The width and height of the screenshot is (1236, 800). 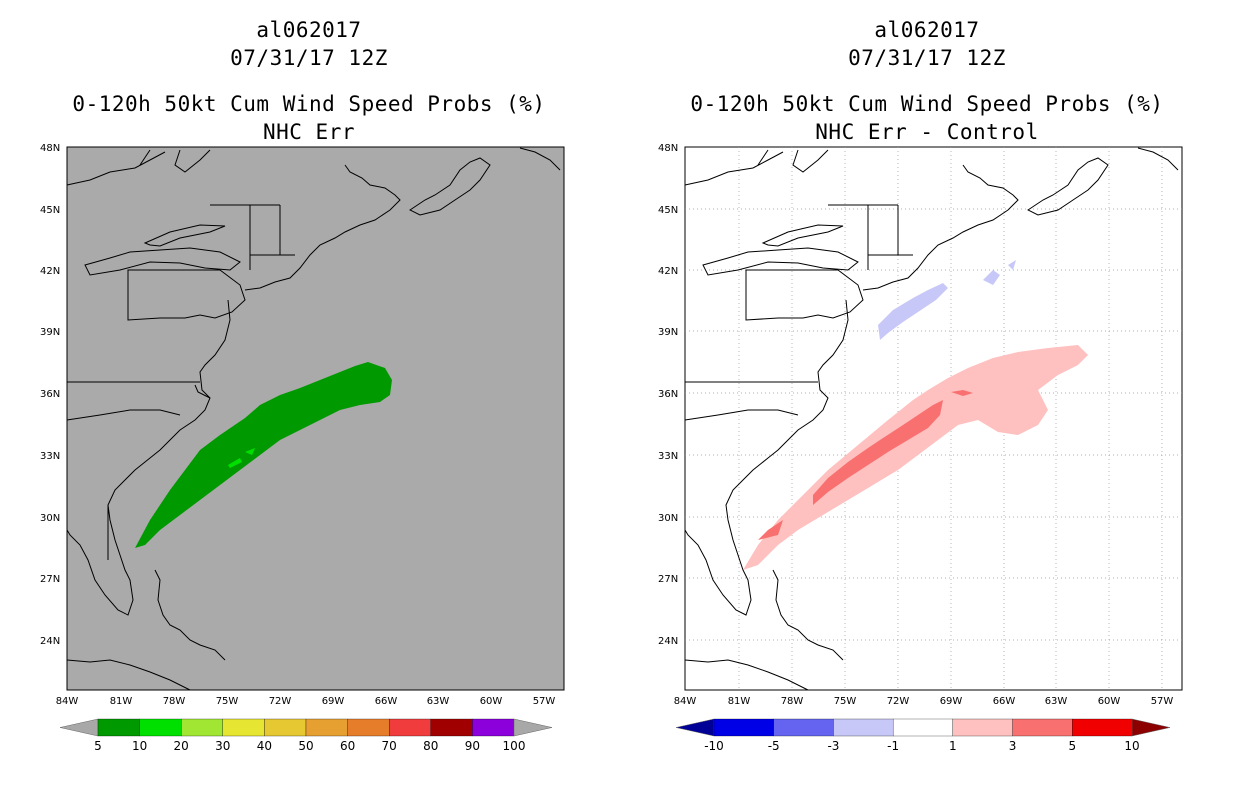 What do you see at coordinates (389, 746) in the screenshot?
I see `colorbar-label: 70` at bounding box center [389, 746].